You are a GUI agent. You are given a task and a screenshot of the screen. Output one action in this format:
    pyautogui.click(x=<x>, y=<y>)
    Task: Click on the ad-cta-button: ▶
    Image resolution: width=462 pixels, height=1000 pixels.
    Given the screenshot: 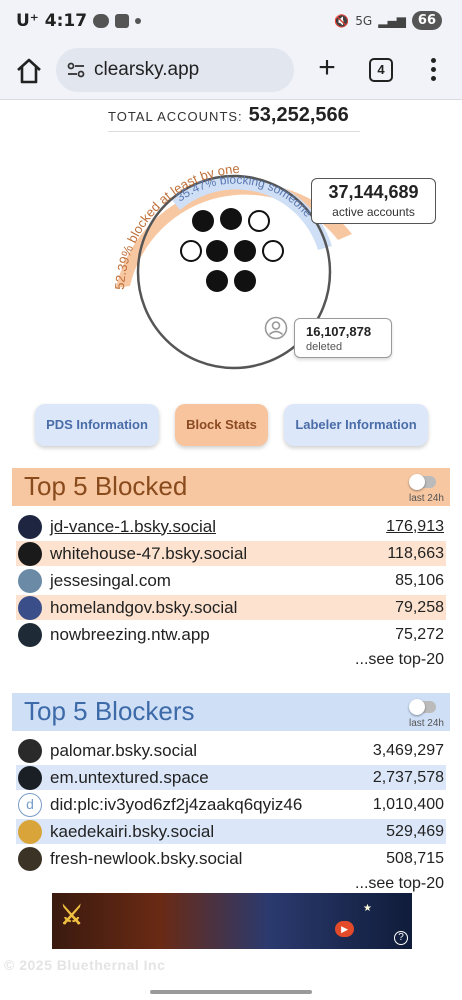 What is the action you would take?
    pyautogui.click(x=344, y=929)
    